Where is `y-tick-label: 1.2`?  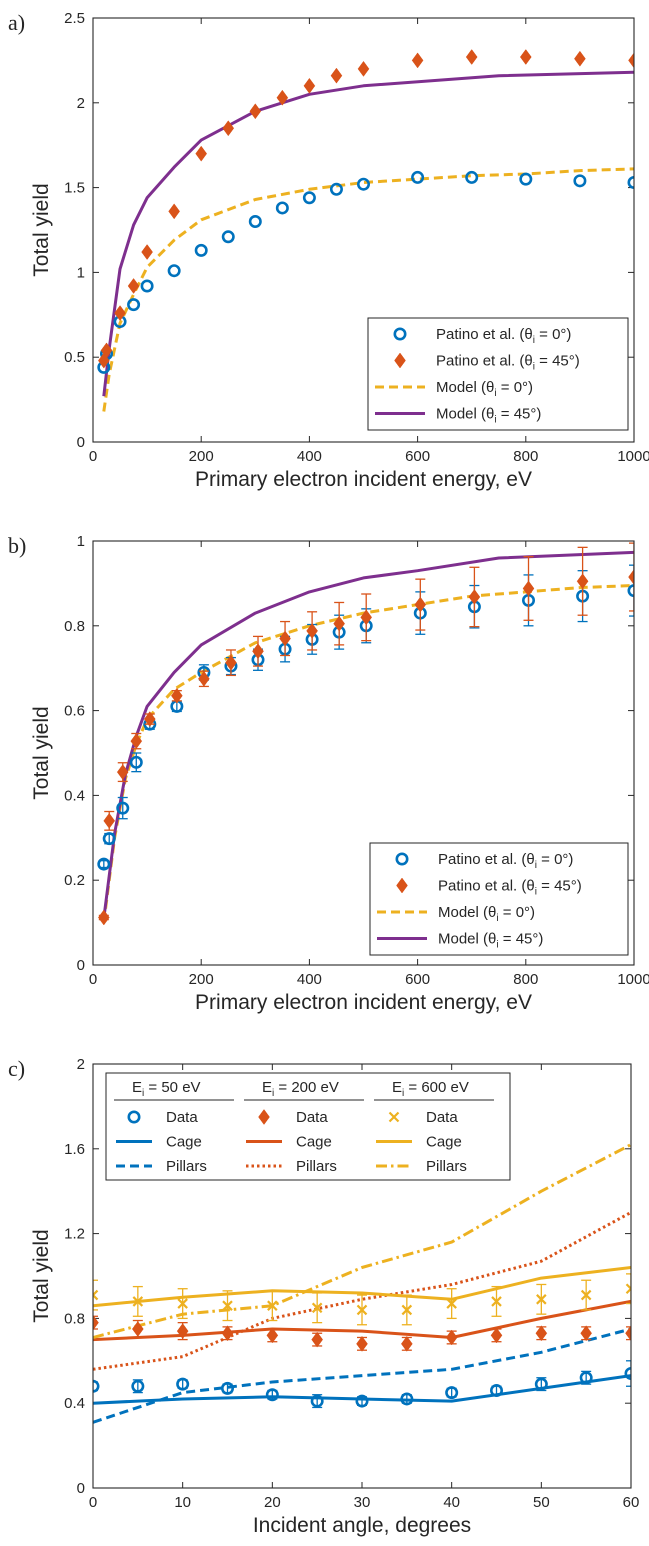 y-tick-label: 1.2 is located at coordinates (74, 1234).